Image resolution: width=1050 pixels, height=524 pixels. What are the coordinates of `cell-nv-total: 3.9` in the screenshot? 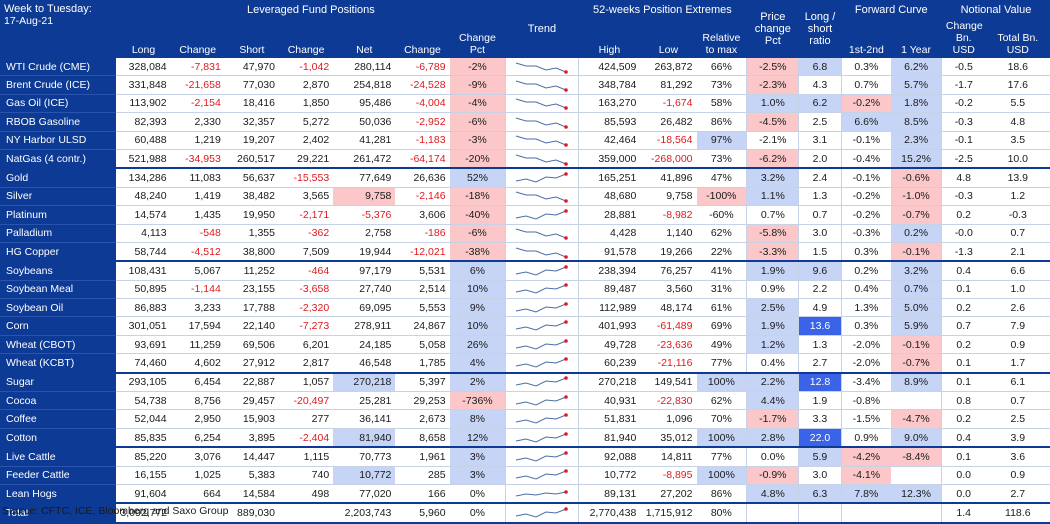 It's located at (1017, 438).